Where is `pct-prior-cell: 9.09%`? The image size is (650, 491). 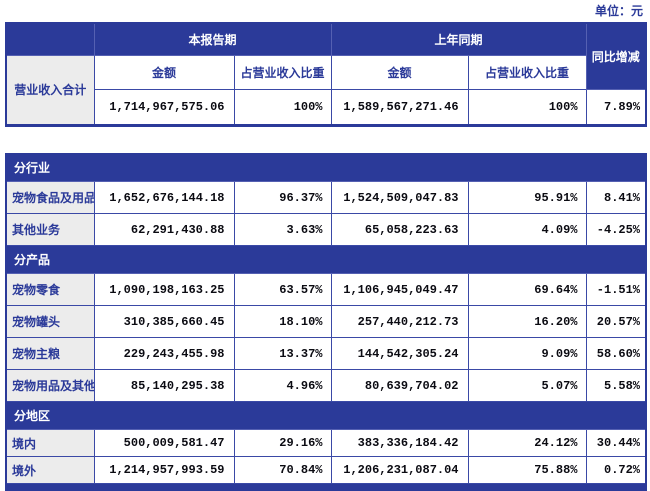
pct-prior-cell: 9.09% is located at coordinates (527, 353).